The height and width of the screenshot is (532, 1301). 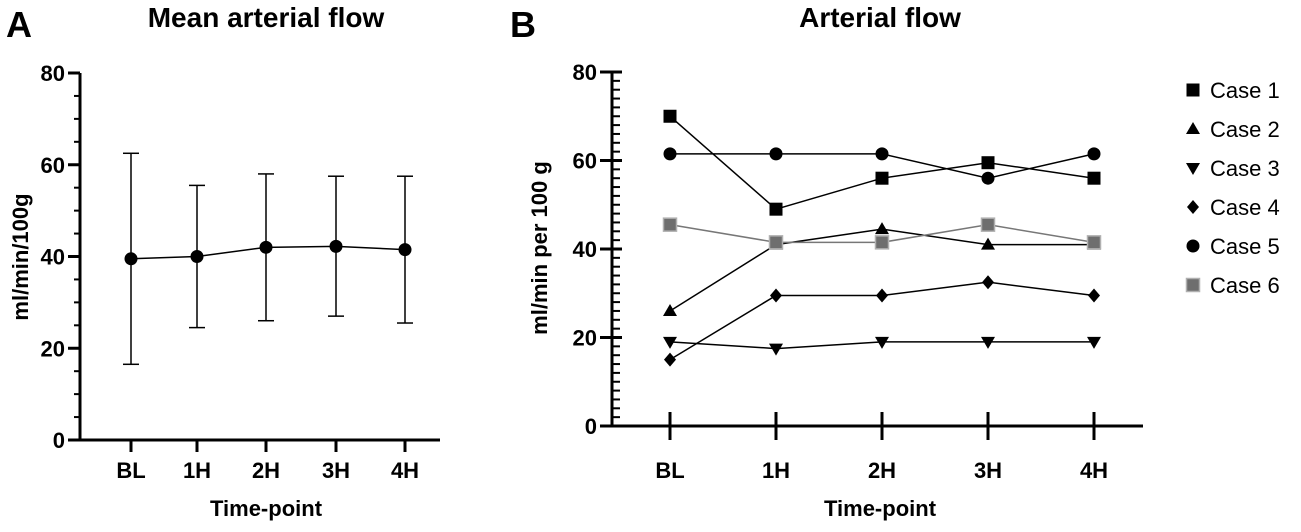 What do you see at coordinates (523, 24) in the screenshot?
I see `panel-b-letter: B` at bounding box center [523, 24].